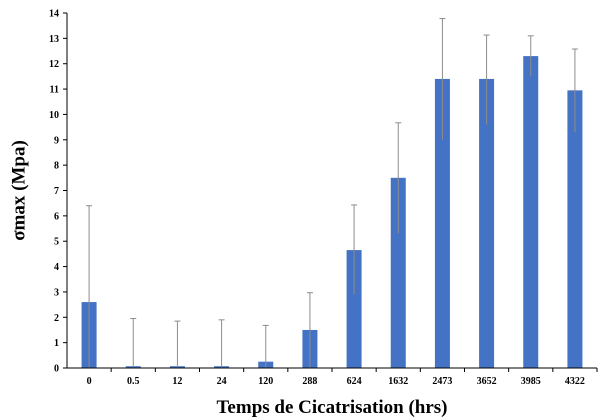  I want to click on y-tick-label: 4, so click(56, 267).